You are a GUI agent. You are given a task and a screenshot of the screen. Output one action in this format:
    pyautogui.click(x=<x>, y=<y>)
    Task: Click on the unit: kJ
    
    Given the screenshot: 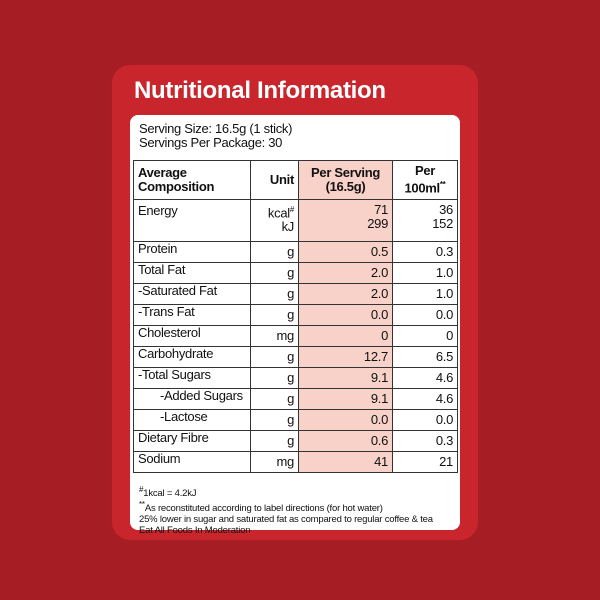 What is the action you would take?
    pyautogui.click(x=275, y=227)
    